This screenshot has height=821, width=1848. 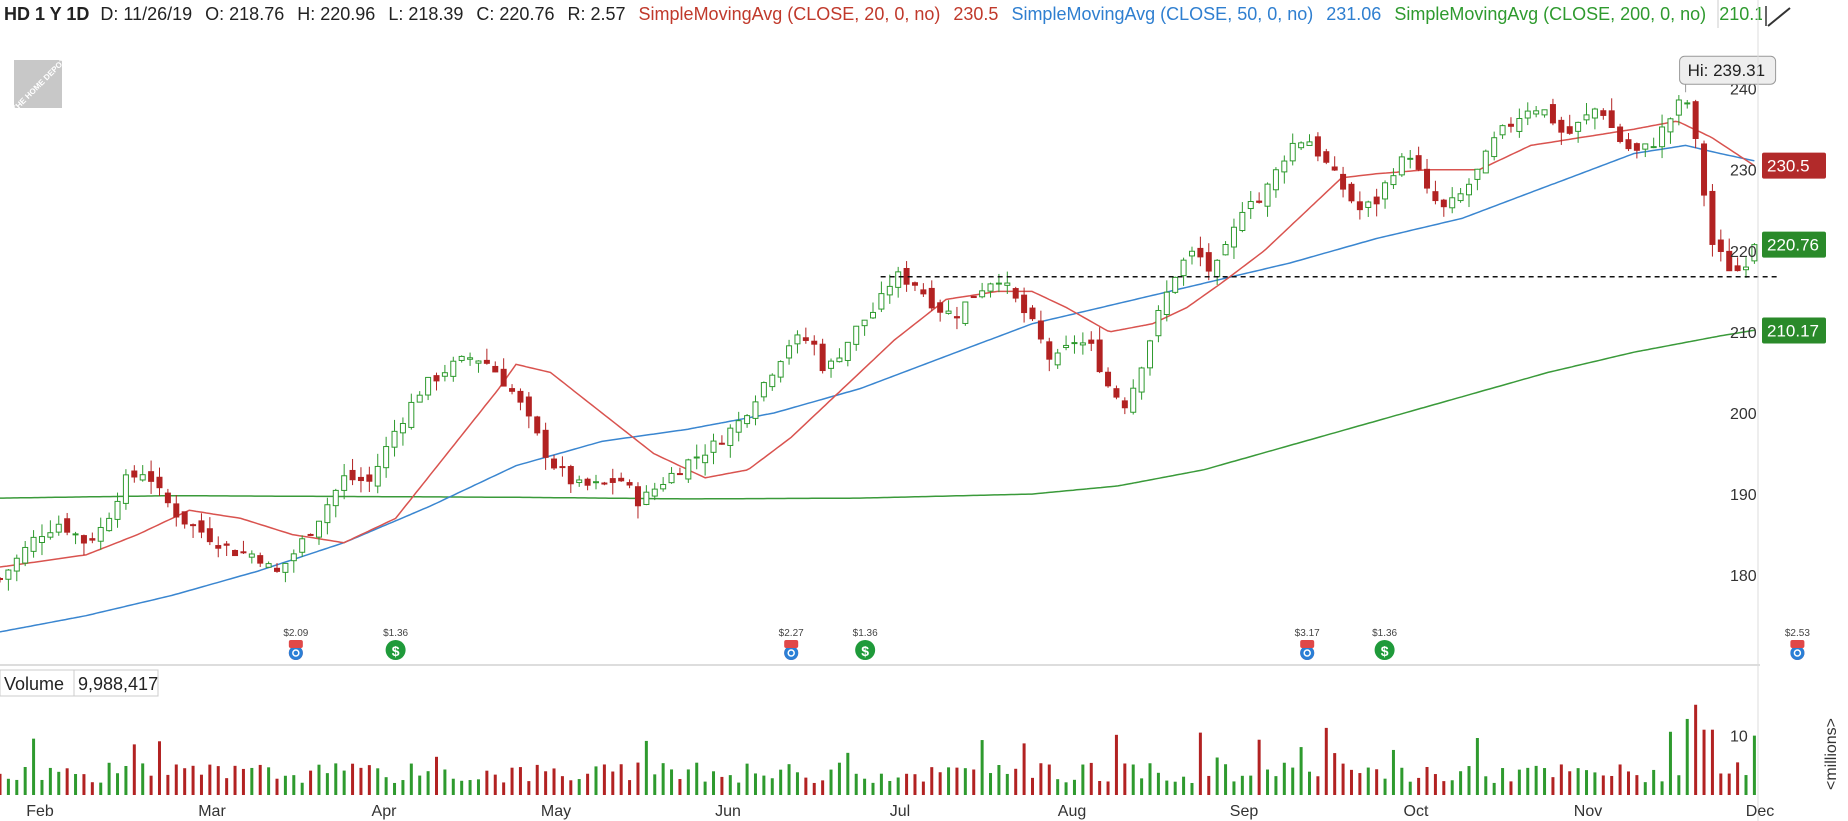 What do you see at coordinates (1777, 16) in the screenshot?
I see `drawing-tool-icon` at bounding box center [1777, 16].